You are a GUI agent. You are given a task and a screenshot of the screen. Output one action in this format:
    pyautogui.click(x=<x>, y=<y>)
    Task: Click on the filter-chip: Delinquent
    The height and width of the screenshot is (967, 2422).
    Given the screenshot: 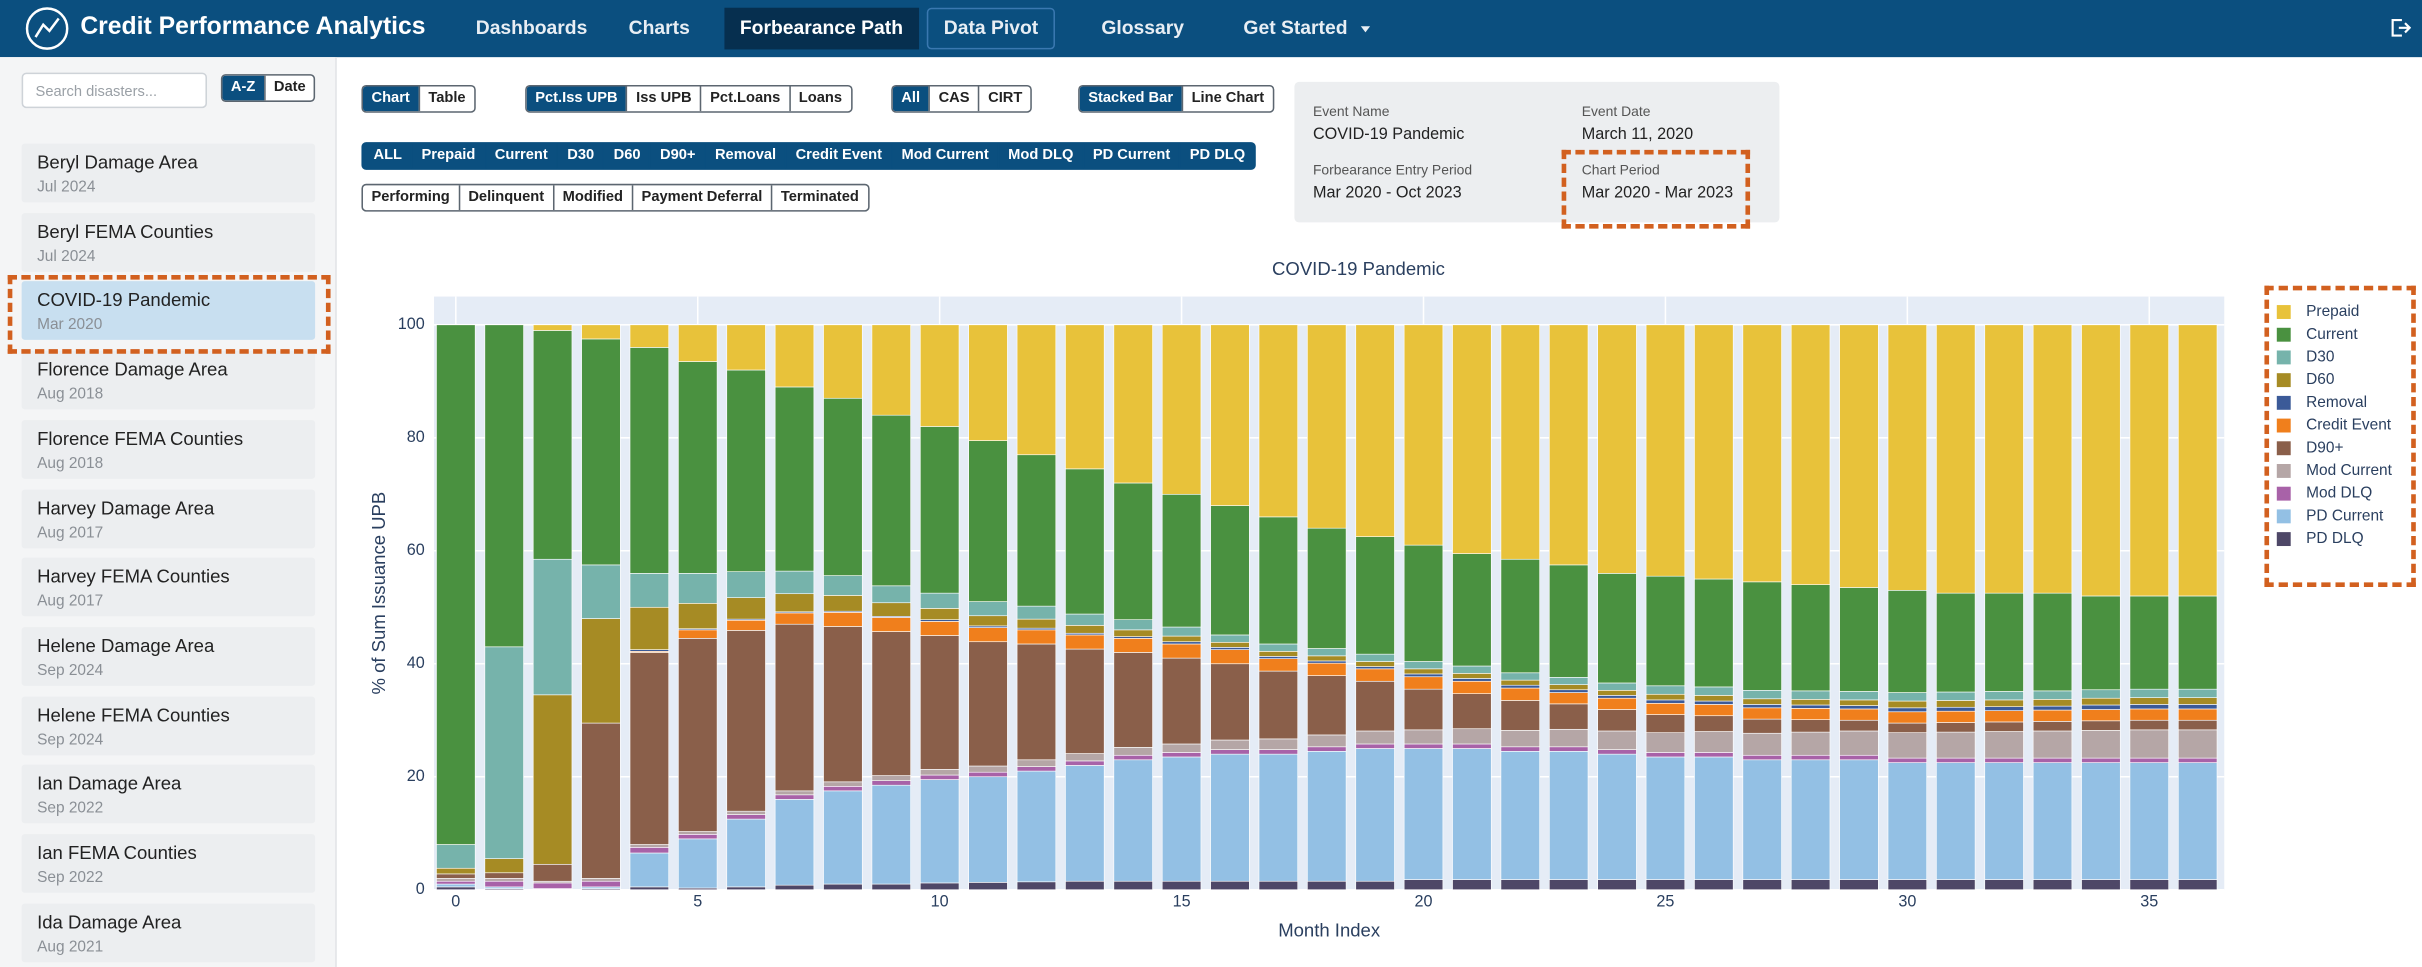 What is the action you would take?
    pyautogui.click(x=505, y=198)
    